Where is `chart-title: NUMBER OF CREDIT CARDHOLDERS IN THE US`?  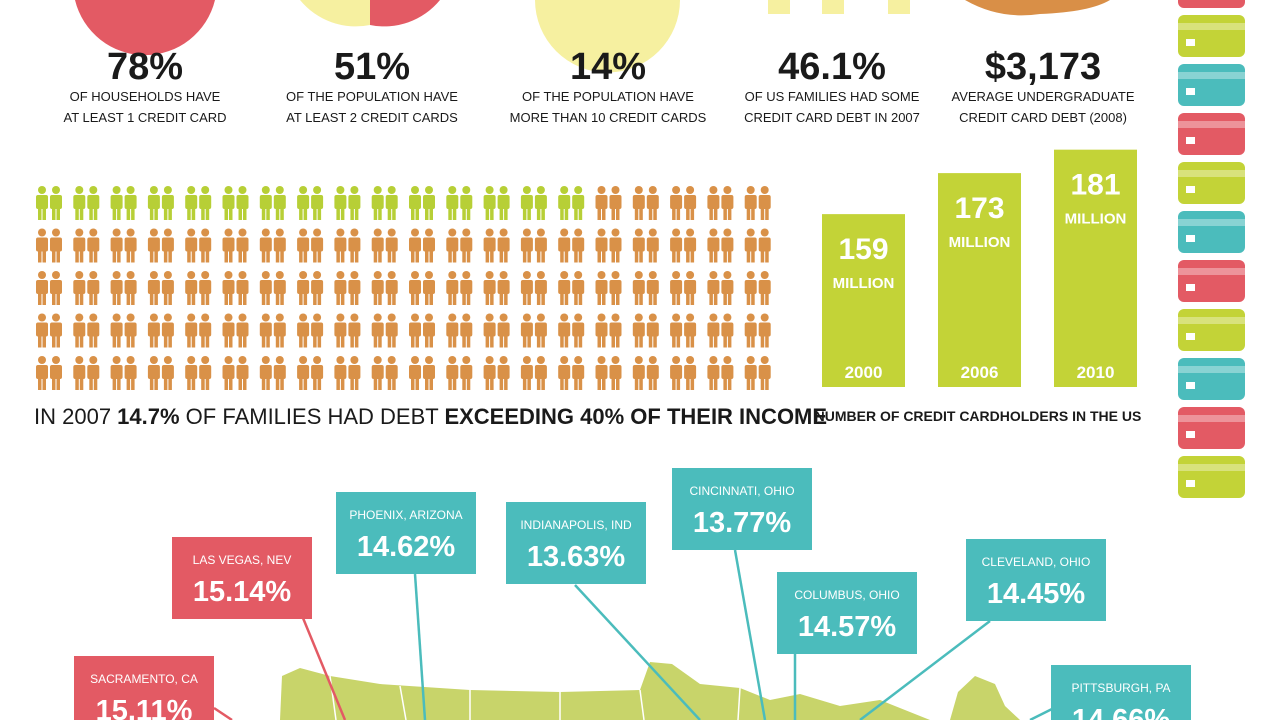
chart-title: NUMBER OF CREDIT CARDHOLDERS IN THE US is located at coordinates (978, 416).